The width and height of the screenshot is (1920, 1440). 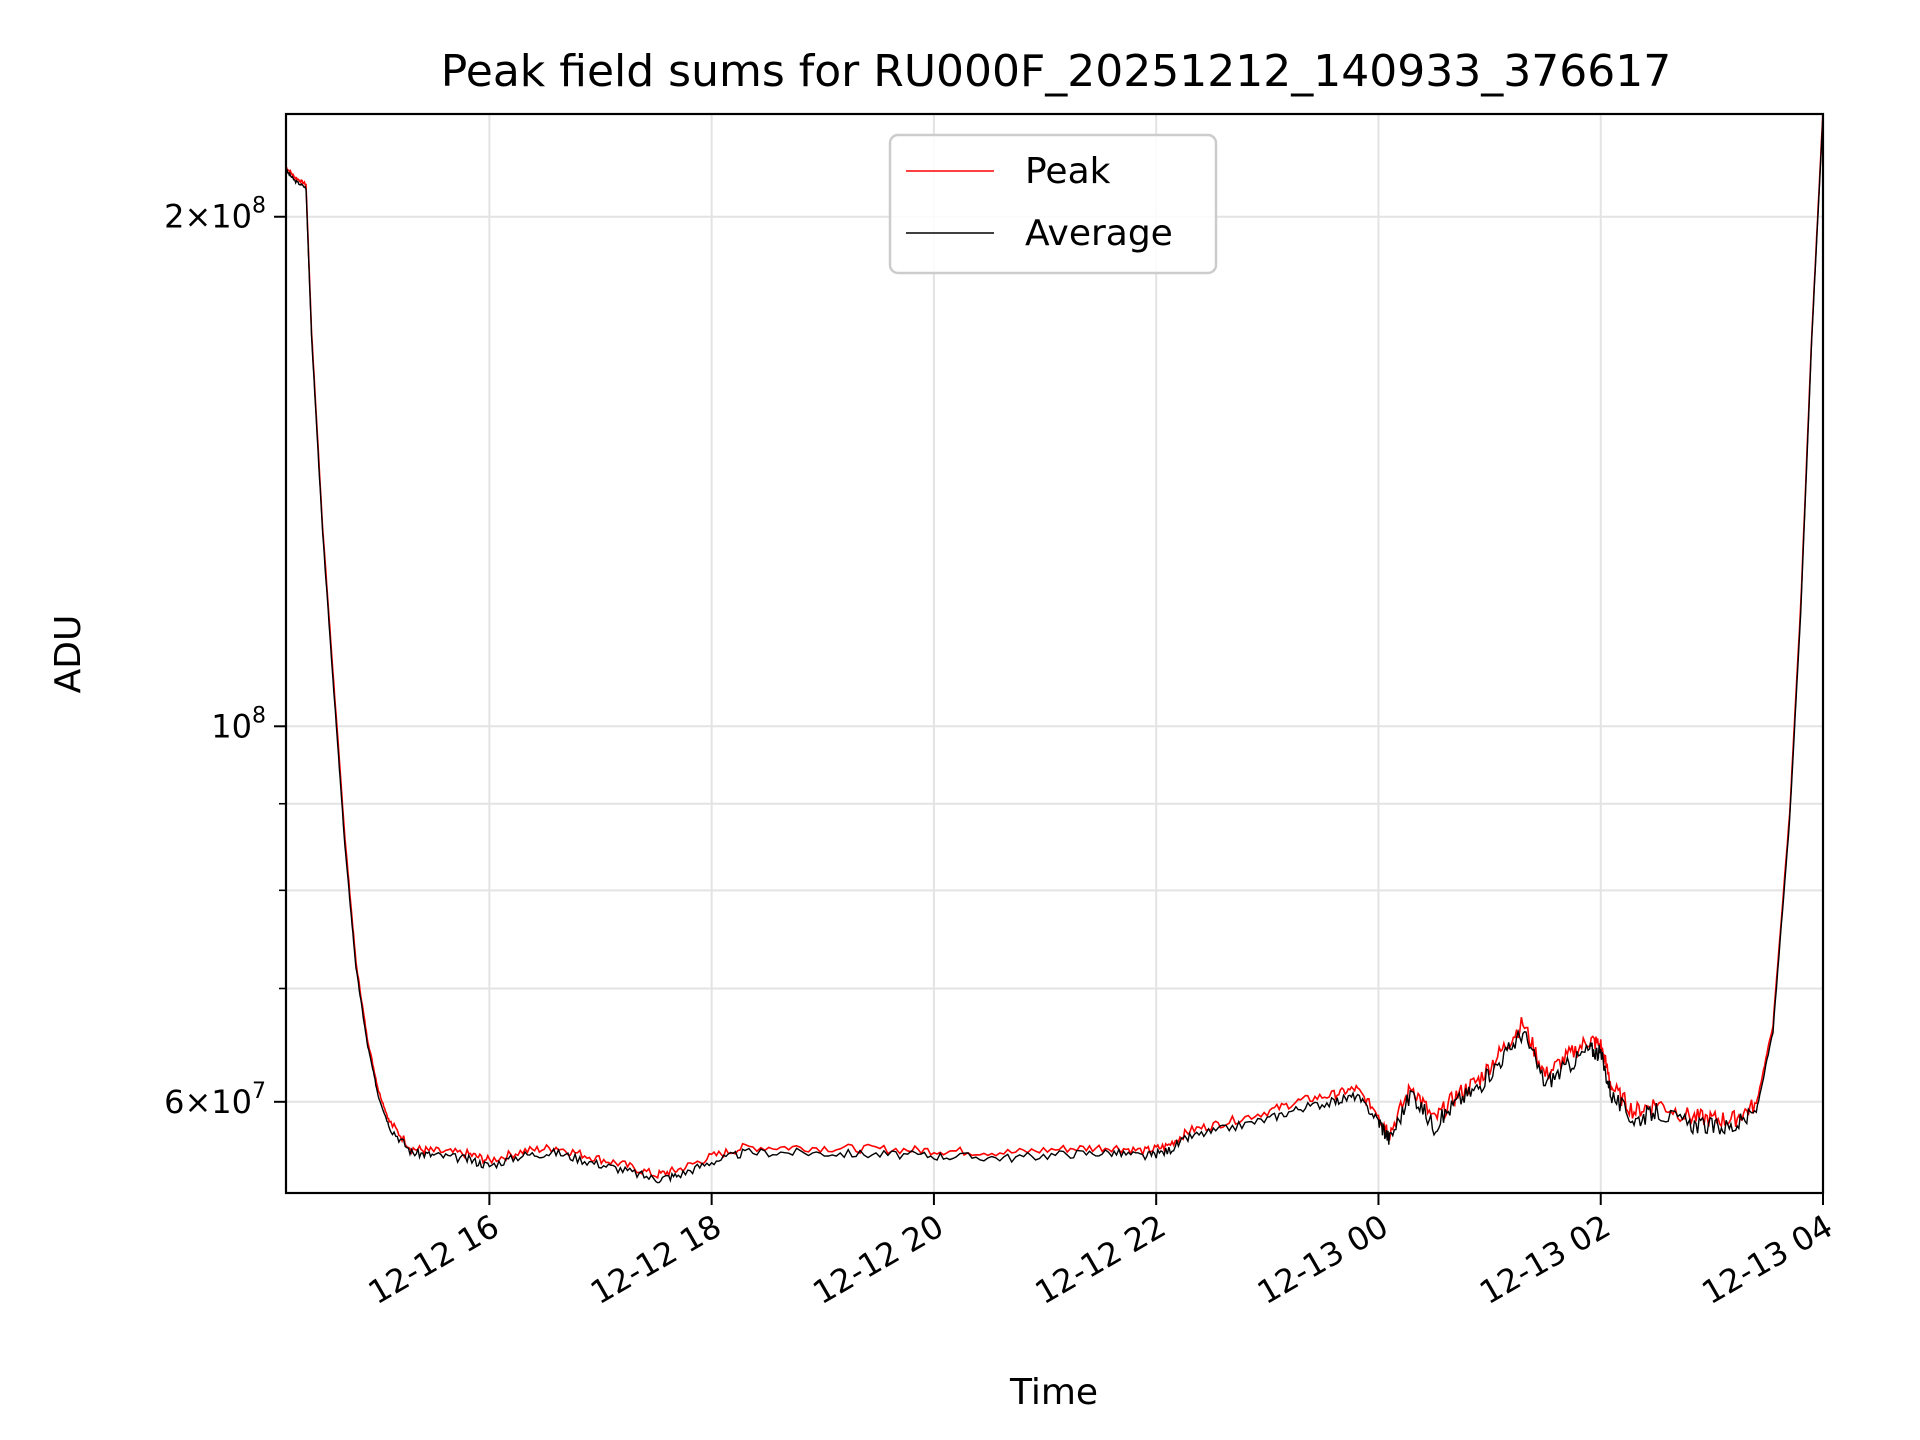 I want to click on legend-peak-label: Peak, so click(x=1068, y=171).